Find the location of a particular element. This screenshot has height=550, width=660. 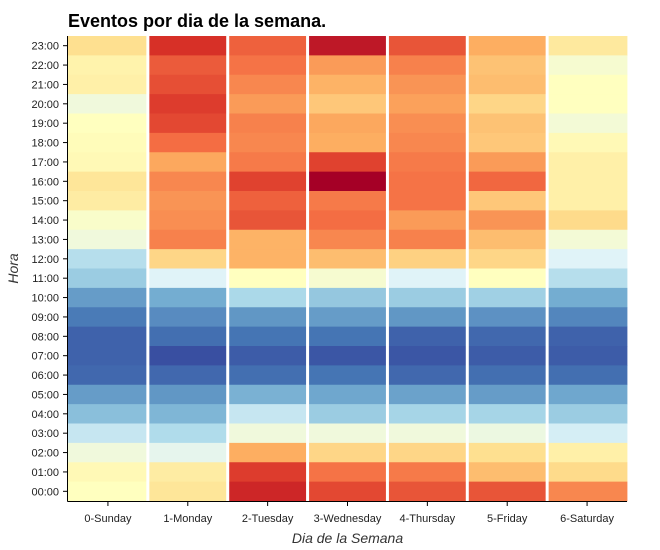

y-tick-label: 05:00 is located at coordinates (45, 395).